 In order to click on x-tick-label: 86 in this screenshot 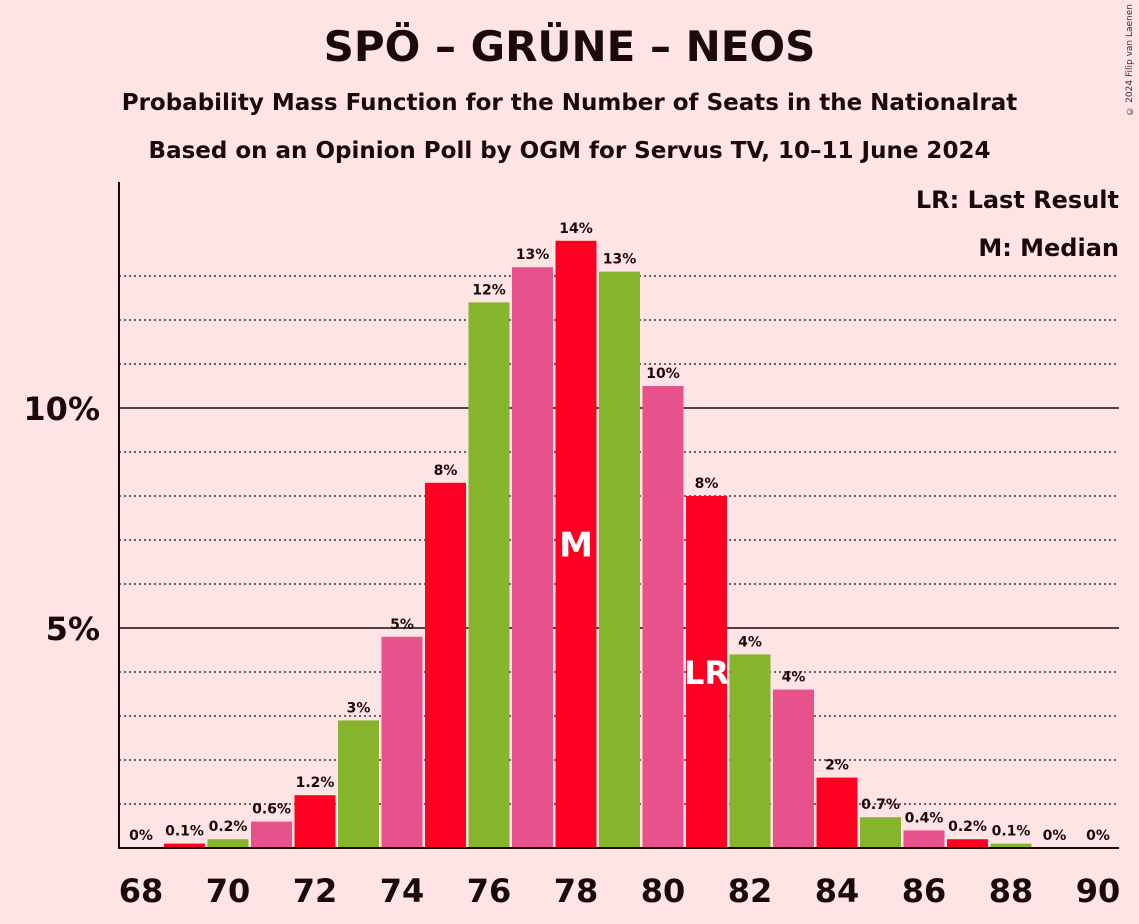, I will do `click(924, 891)`.